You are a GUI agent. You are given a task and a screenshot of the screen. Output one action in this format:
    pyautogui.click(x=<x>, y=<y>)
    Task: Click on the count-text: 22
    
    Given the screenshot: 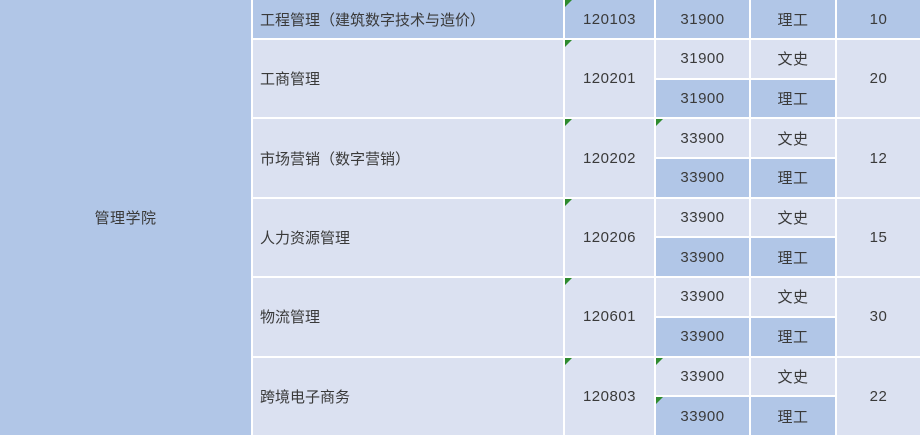 What is the action you would take?
    pyautogui.click(x=878, y=396)
    